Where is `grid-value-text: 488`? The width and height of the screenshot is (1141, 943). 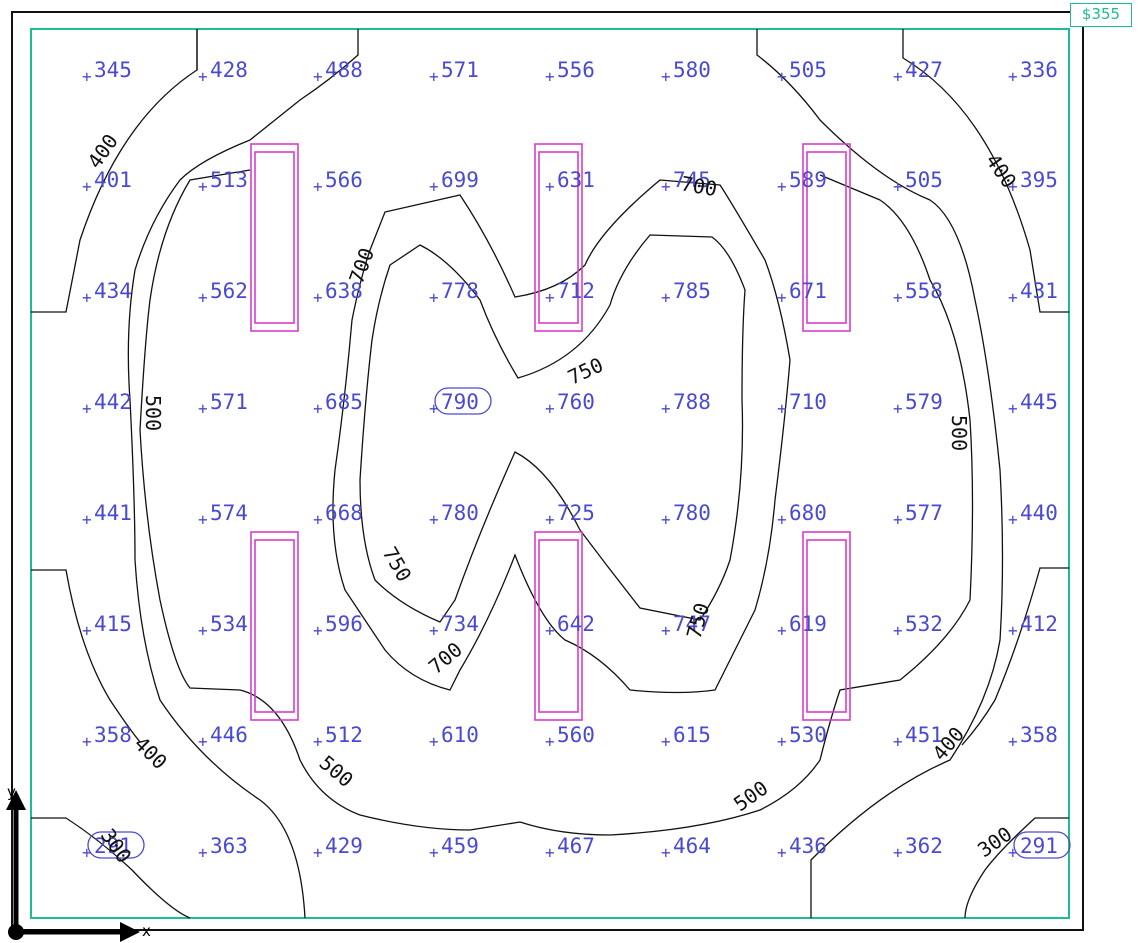
grid-value-text: 488 is located at coordinates (344, 70).